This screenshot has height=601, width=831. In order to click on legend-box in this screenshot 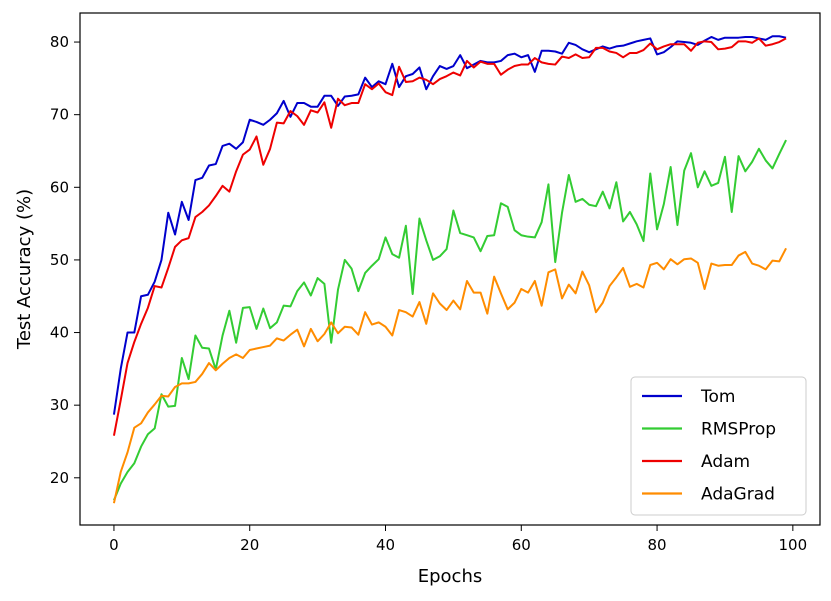, I will do `click(718, 446)`.